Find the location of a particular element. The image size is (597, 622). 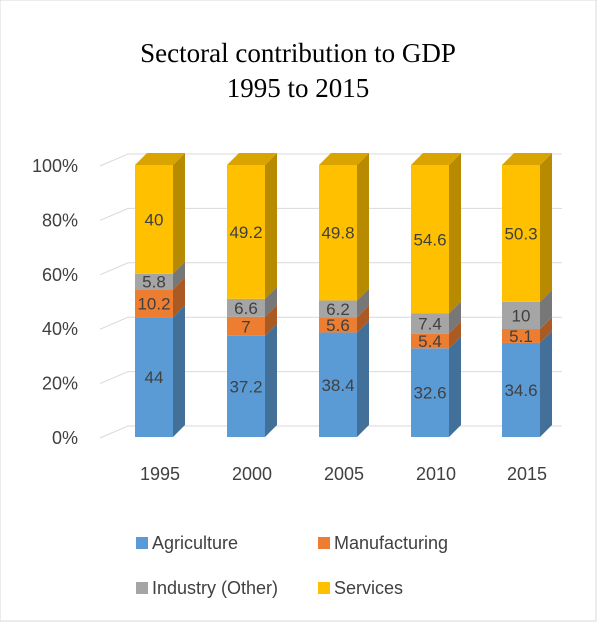

legend-entry: Services is located at coordinates (368, 588).